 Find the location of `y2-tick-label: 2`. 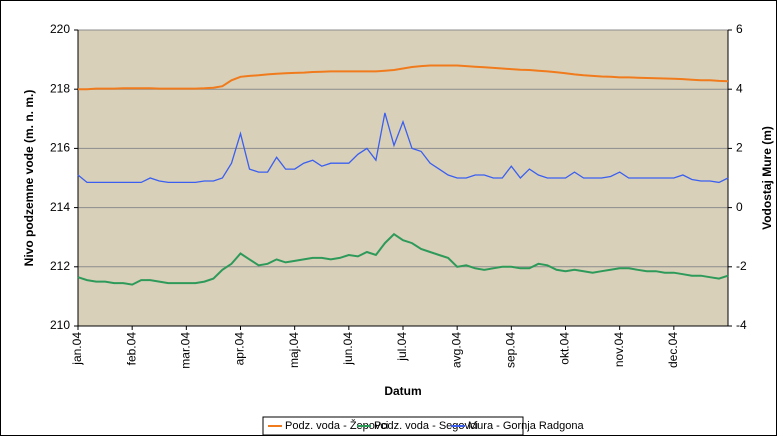

y2-tick-label: 2 is located at coordinates (739, 148).